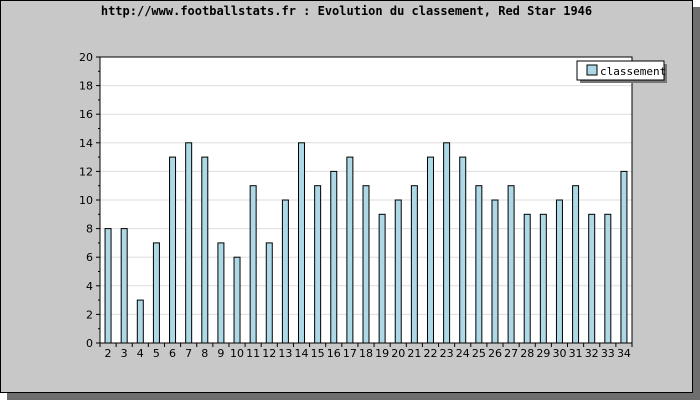 The image size is (700, 400). What do you see at coordinates (543, 353) in the screenshot?
I see `x-tick-label: 29` at bounding box center [543, 353].